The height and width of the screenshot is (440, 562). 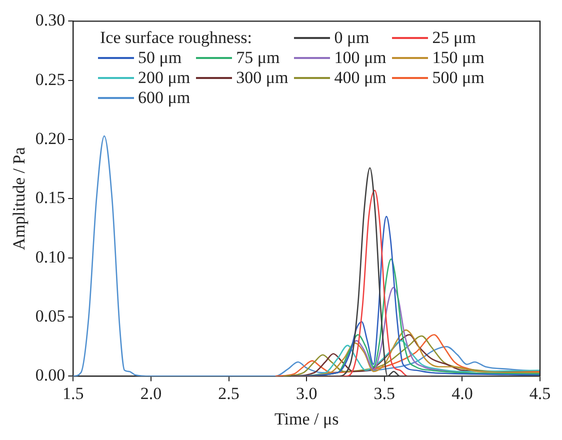 I want to click on x-tick-label: 3.5, so click(x=385, y=393).